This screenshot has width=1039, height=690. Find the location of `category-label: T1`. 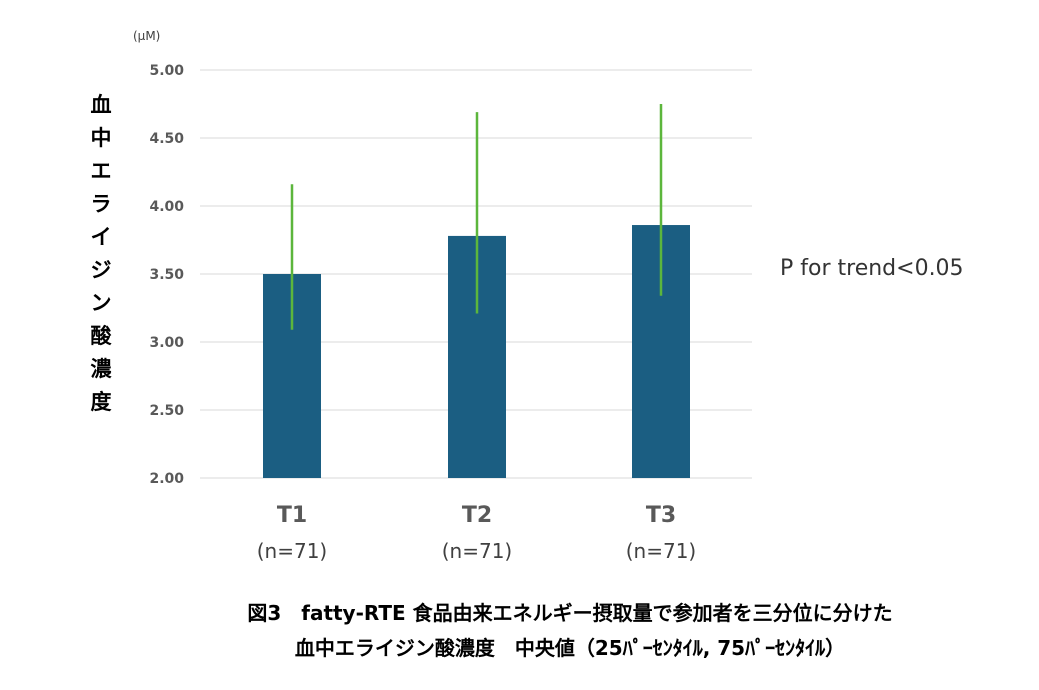

category-label: T1 is located at coordinates (292, 515).